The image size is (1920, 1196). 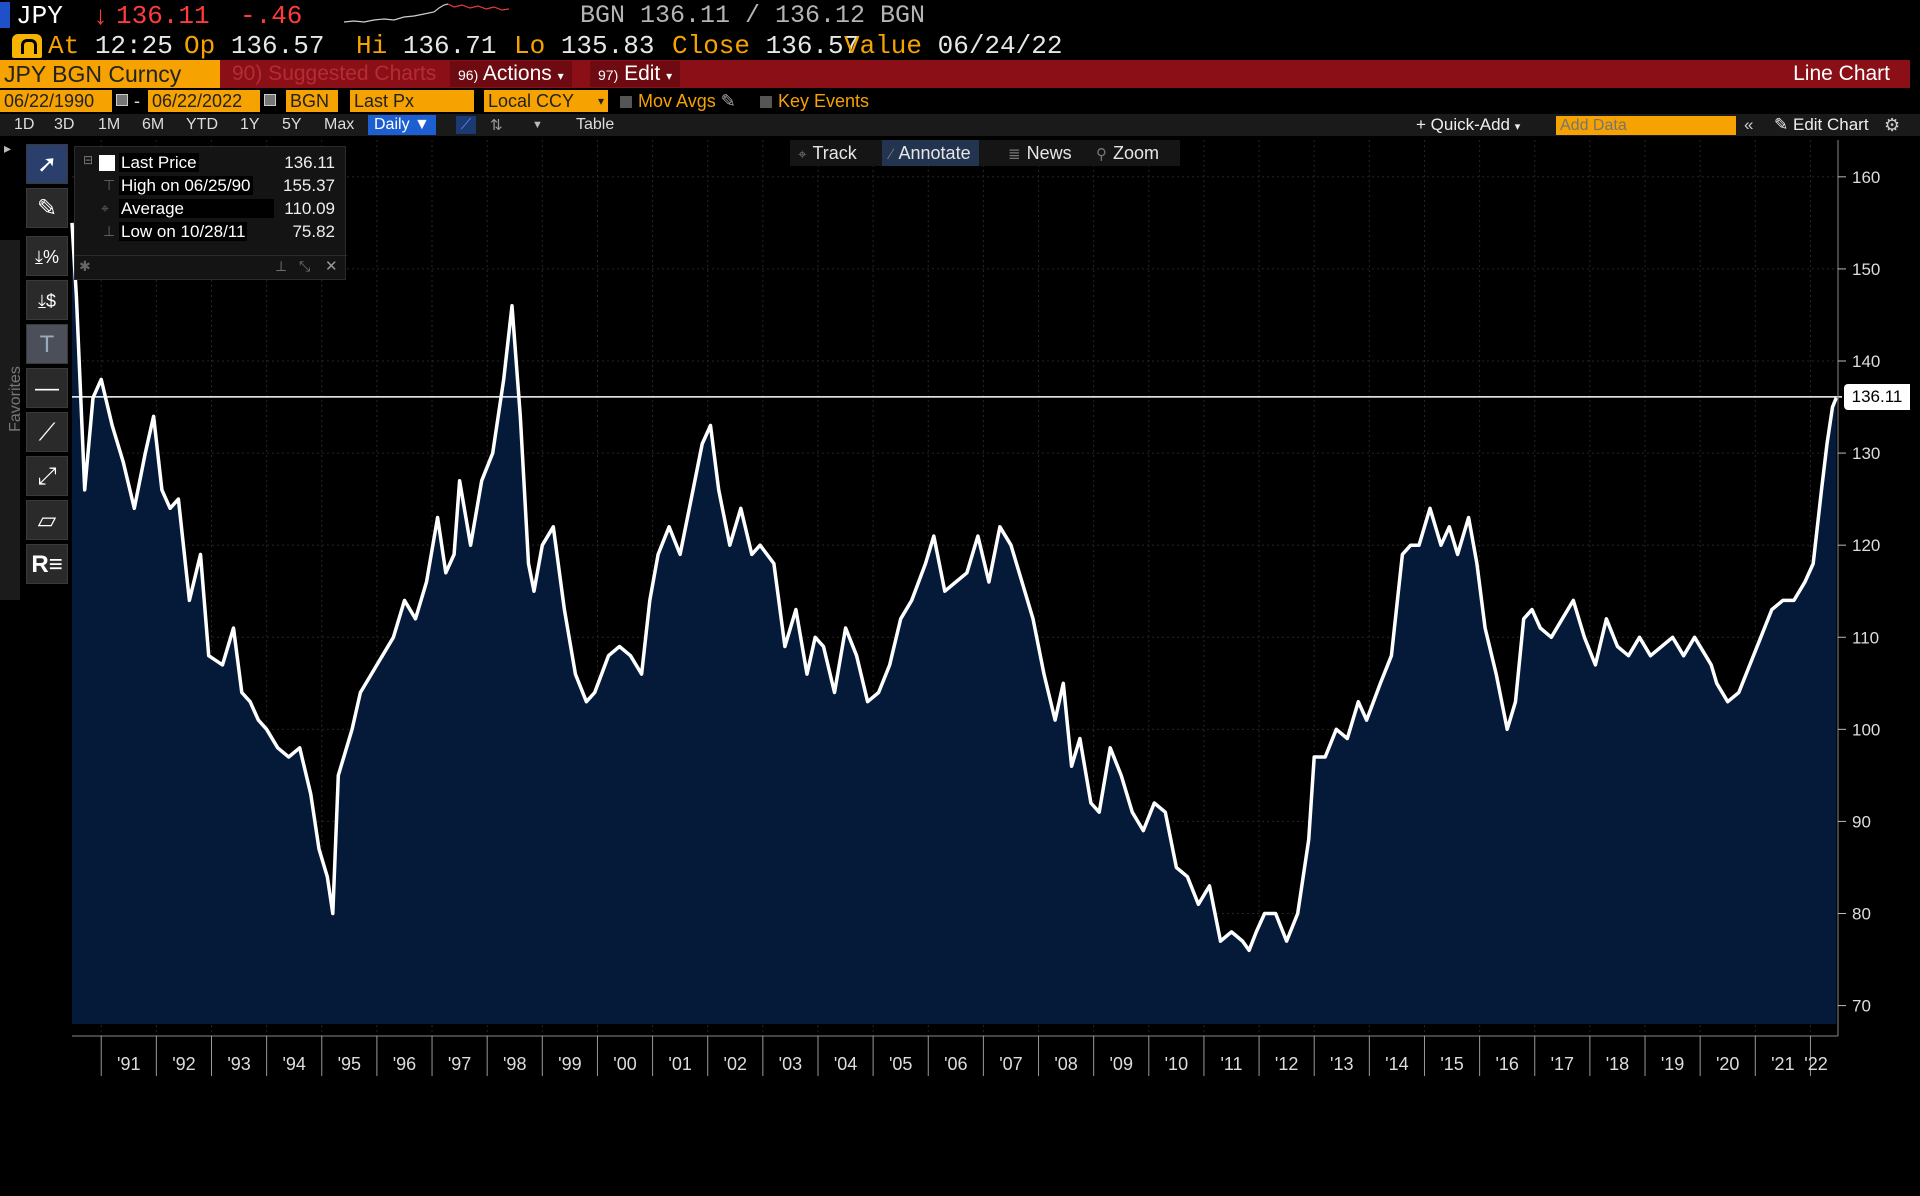 I want to click on news-button: ≣ News, so click(x=1040, y=153).